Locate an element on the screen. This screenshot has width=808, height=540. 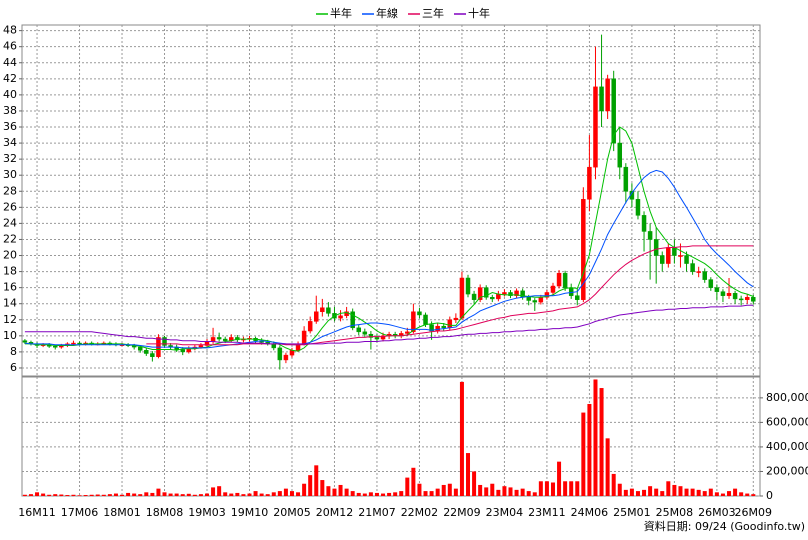
y-tick-label: 12 is located at coordinates (10, 319).